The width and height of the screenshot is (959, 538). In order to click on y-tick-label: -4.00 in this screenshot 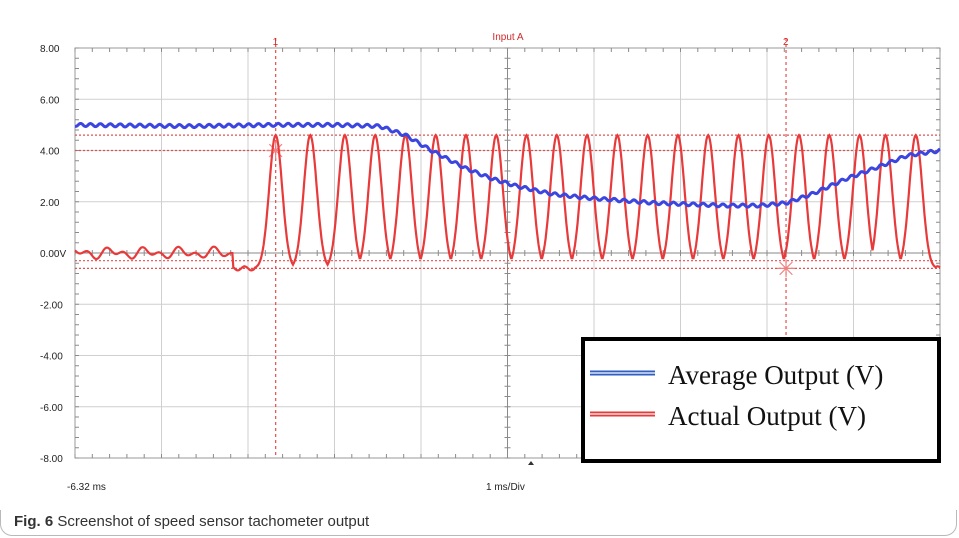, I will do `click(51, 357)`.